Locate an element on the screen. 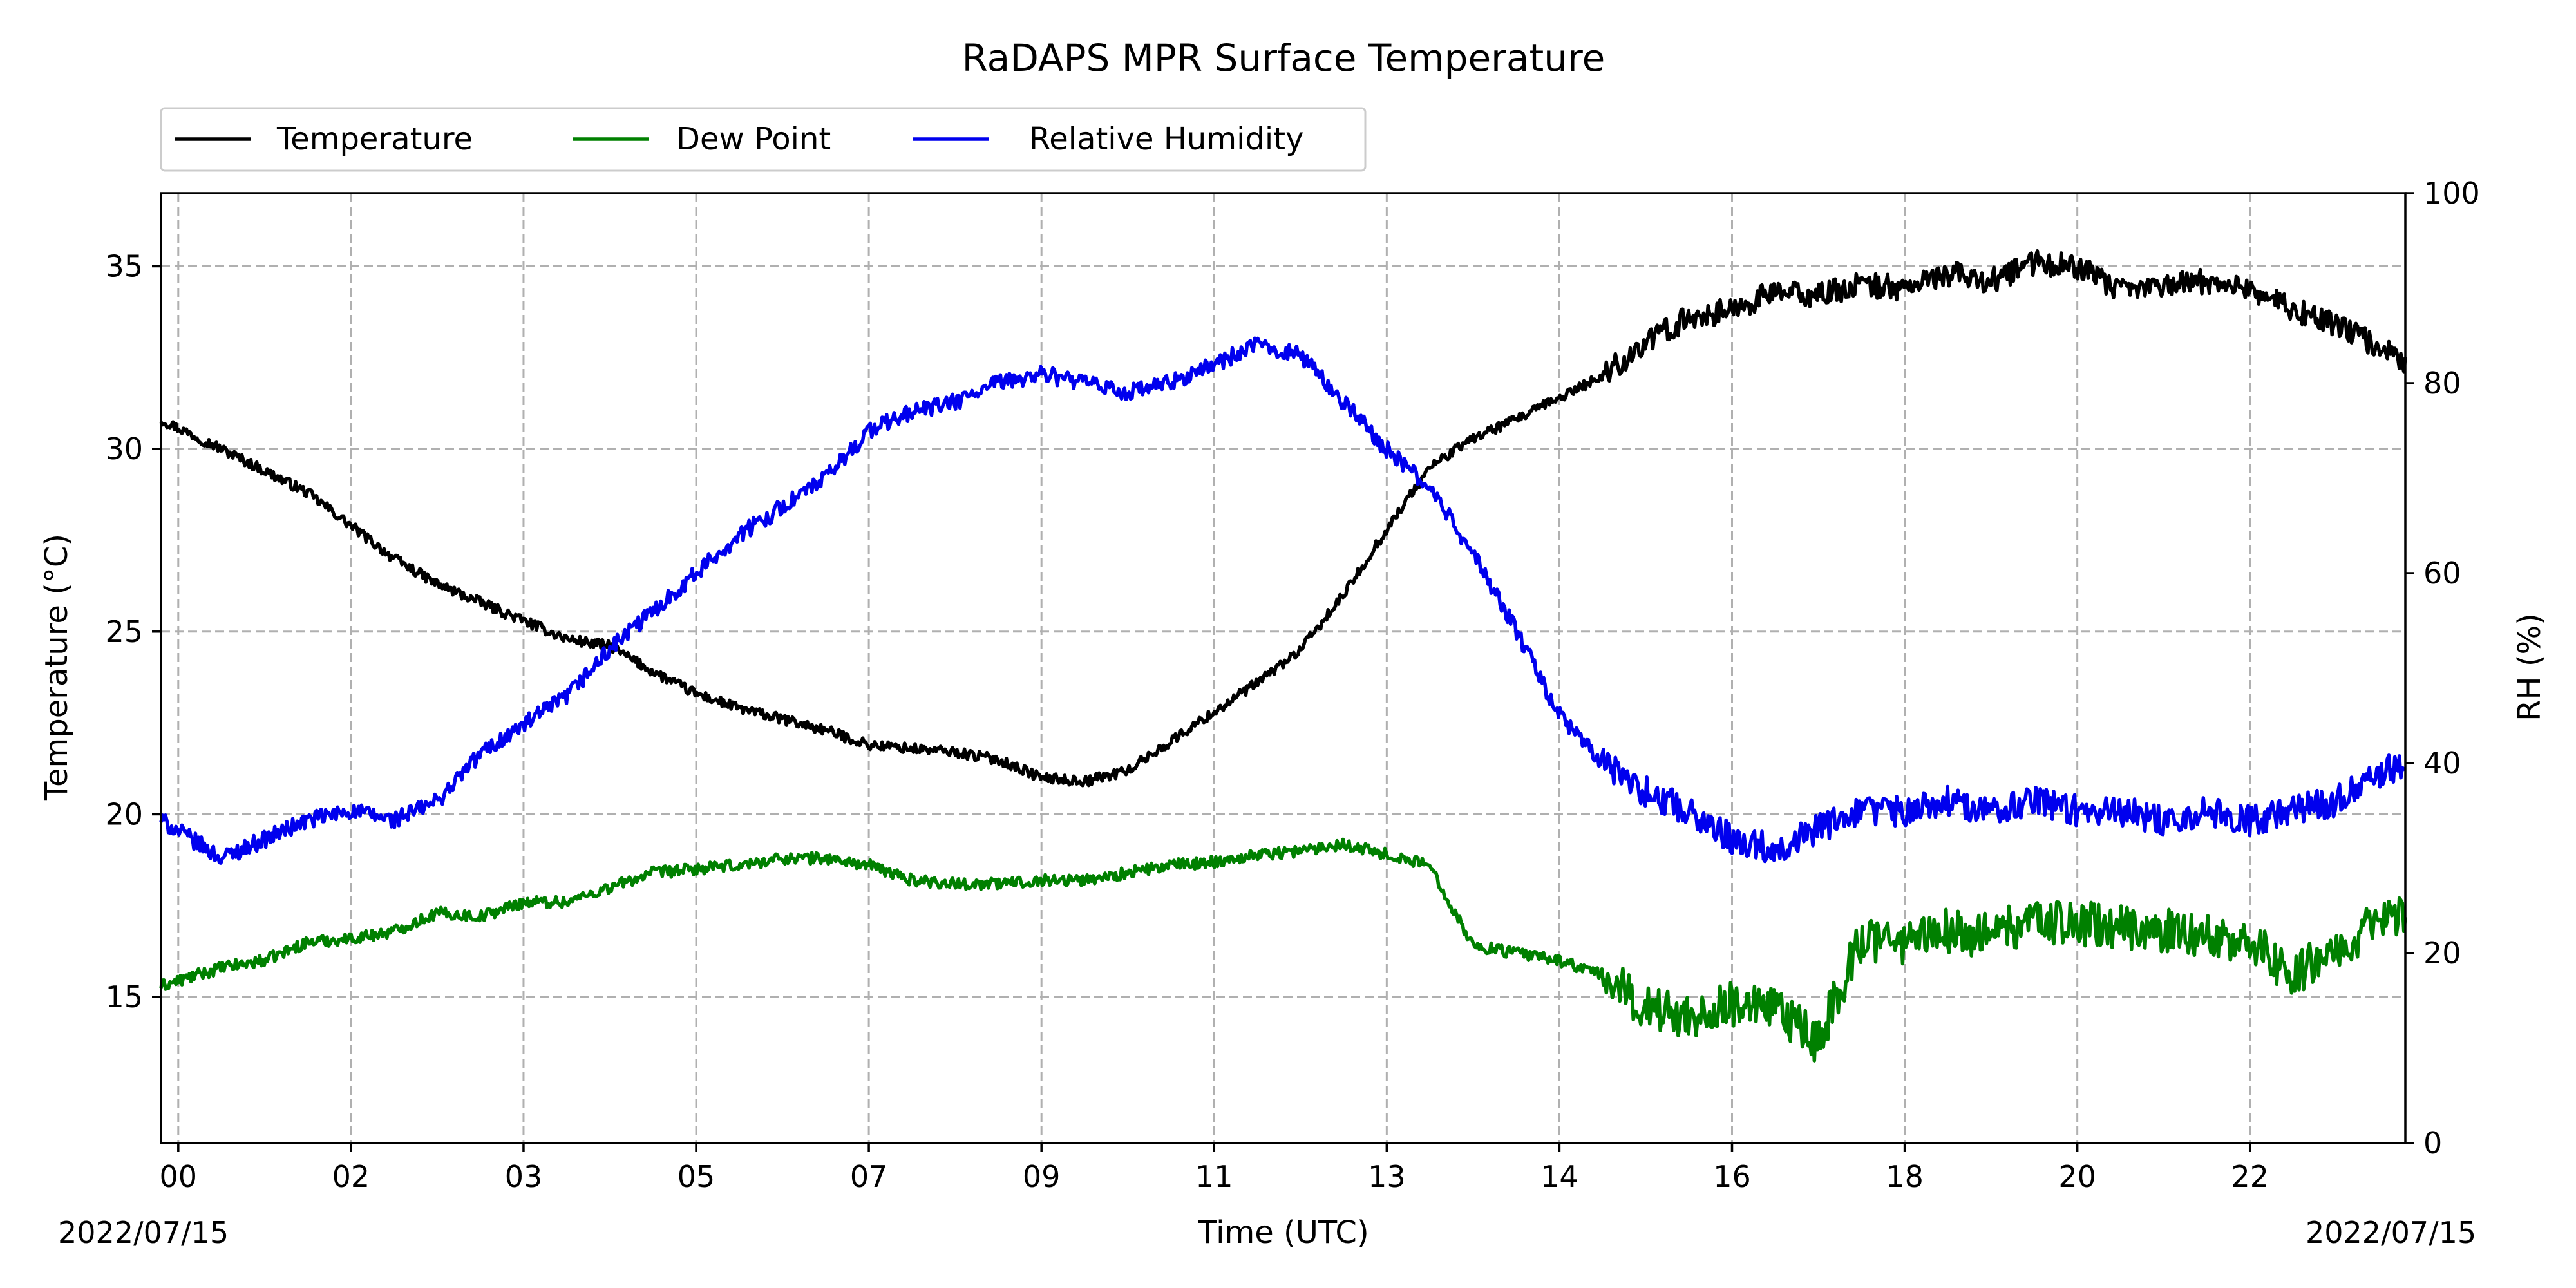 The height and width of the screenshot is (1288, 2576). x-tick-label: 13 is located at coordinates (1387, 1176).